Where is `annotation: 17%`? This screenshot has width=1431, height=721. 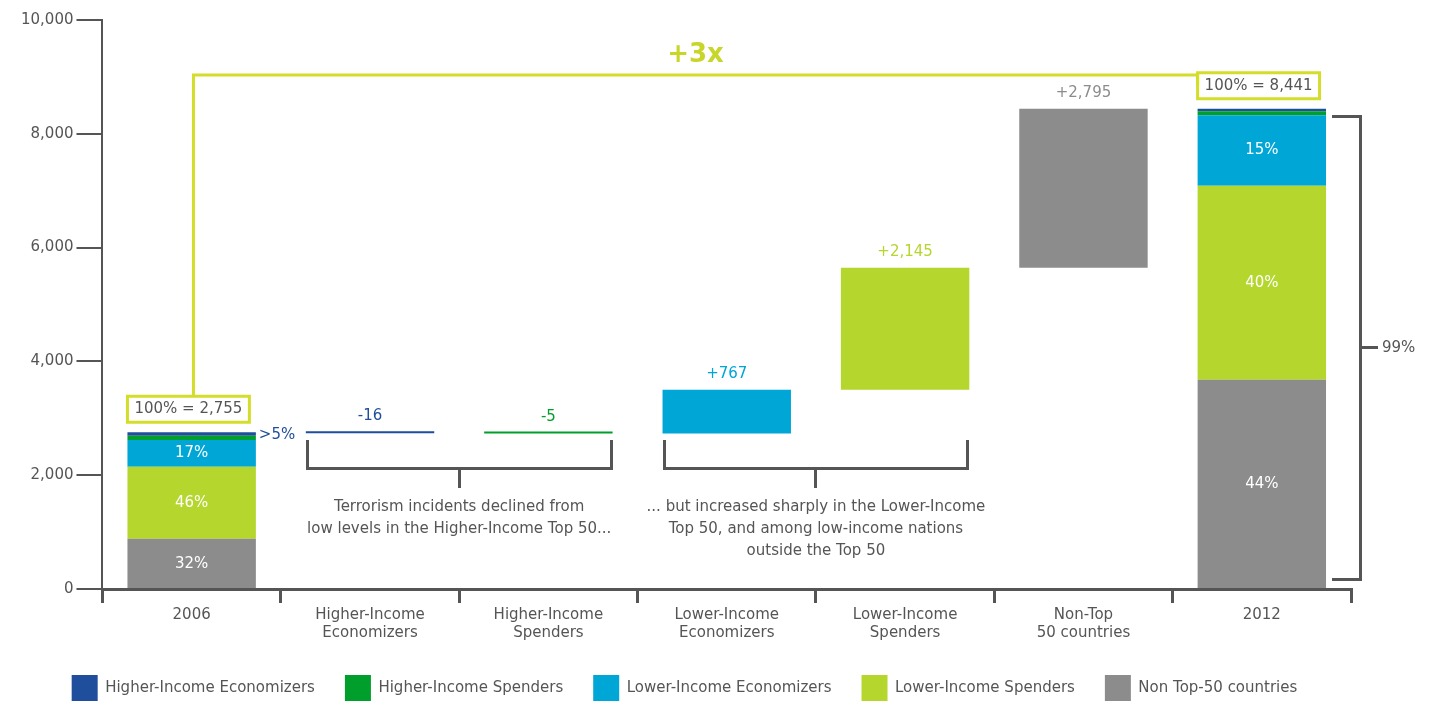
annotation: 17% is located at coordinates (191, 452).